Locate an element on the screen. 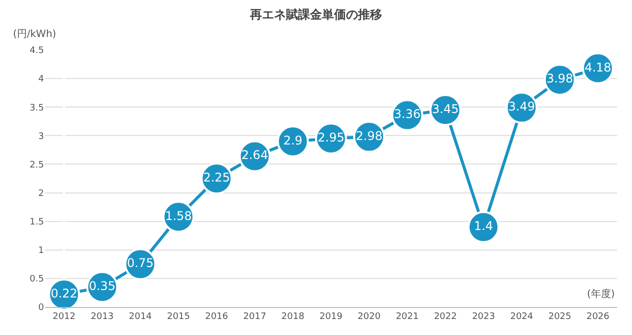 The width and height of the screenshot is (632, 335). data-label: 3.36 is located at coordinates (407, 114).